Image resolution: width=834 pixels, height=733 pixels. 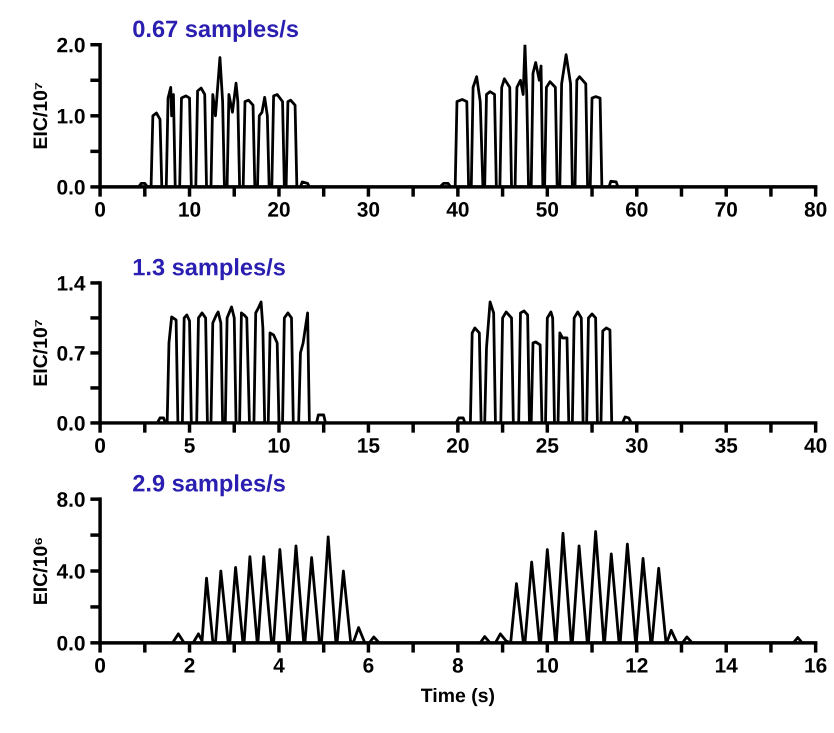 I want to click on x-tick-label: 14, so click(x=727, y=665).